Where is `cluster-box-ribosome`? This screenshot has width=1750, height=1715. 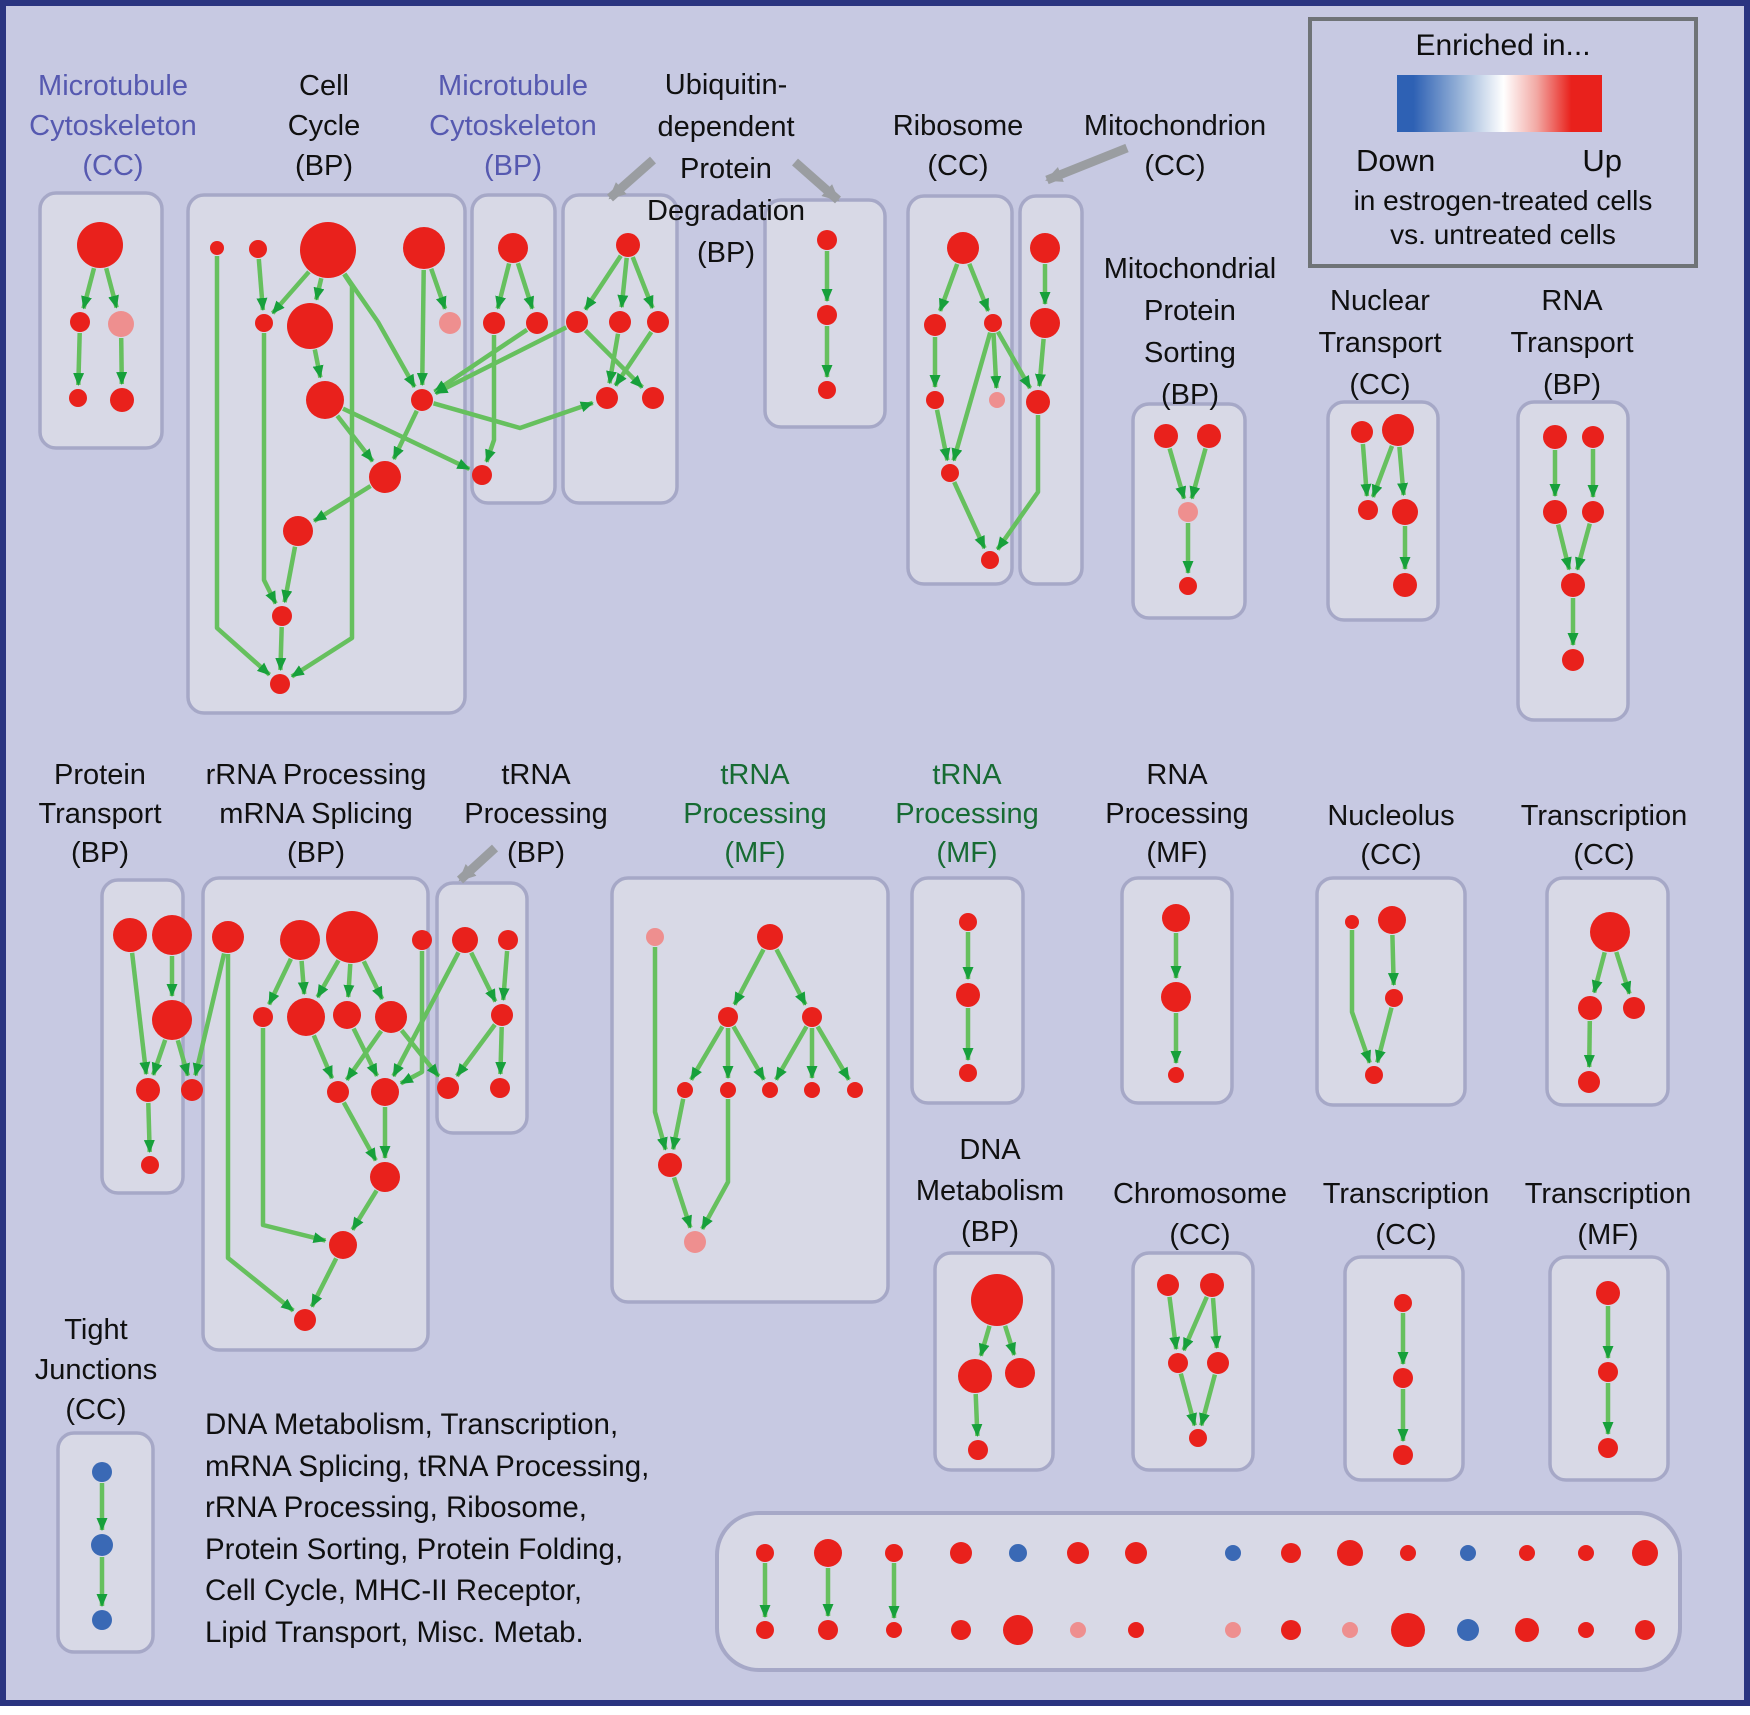 cluster-box-ribosome is located at coordinates (960, 390).